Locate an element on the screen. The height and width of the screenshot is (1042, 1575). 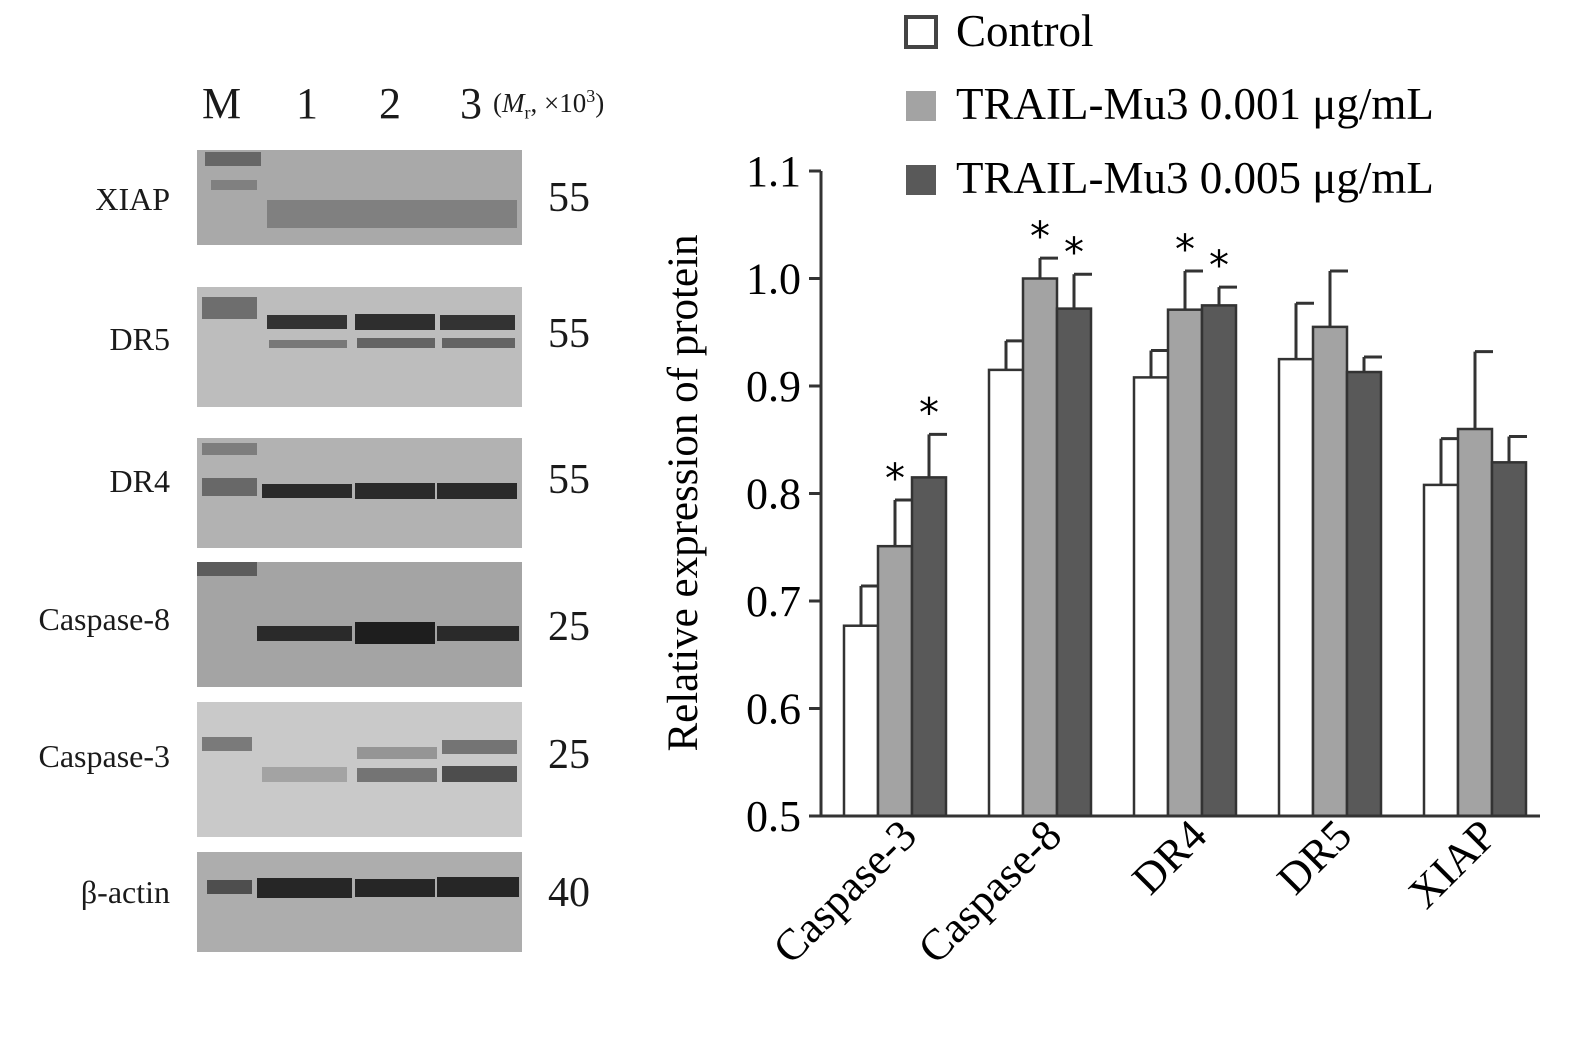
blot-label-xiap: XIAP is located at coordinates (132, 199).